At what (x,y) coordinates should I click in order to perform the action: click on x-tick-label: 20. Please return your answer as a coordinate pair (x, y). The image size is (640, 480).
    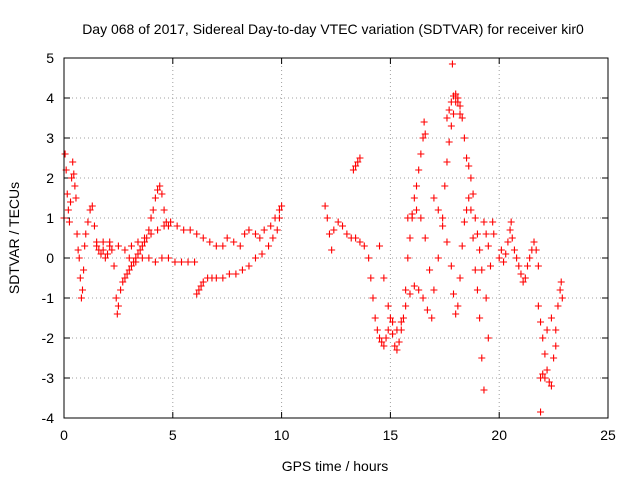
    Looking at the image, I should click on (499, 435).